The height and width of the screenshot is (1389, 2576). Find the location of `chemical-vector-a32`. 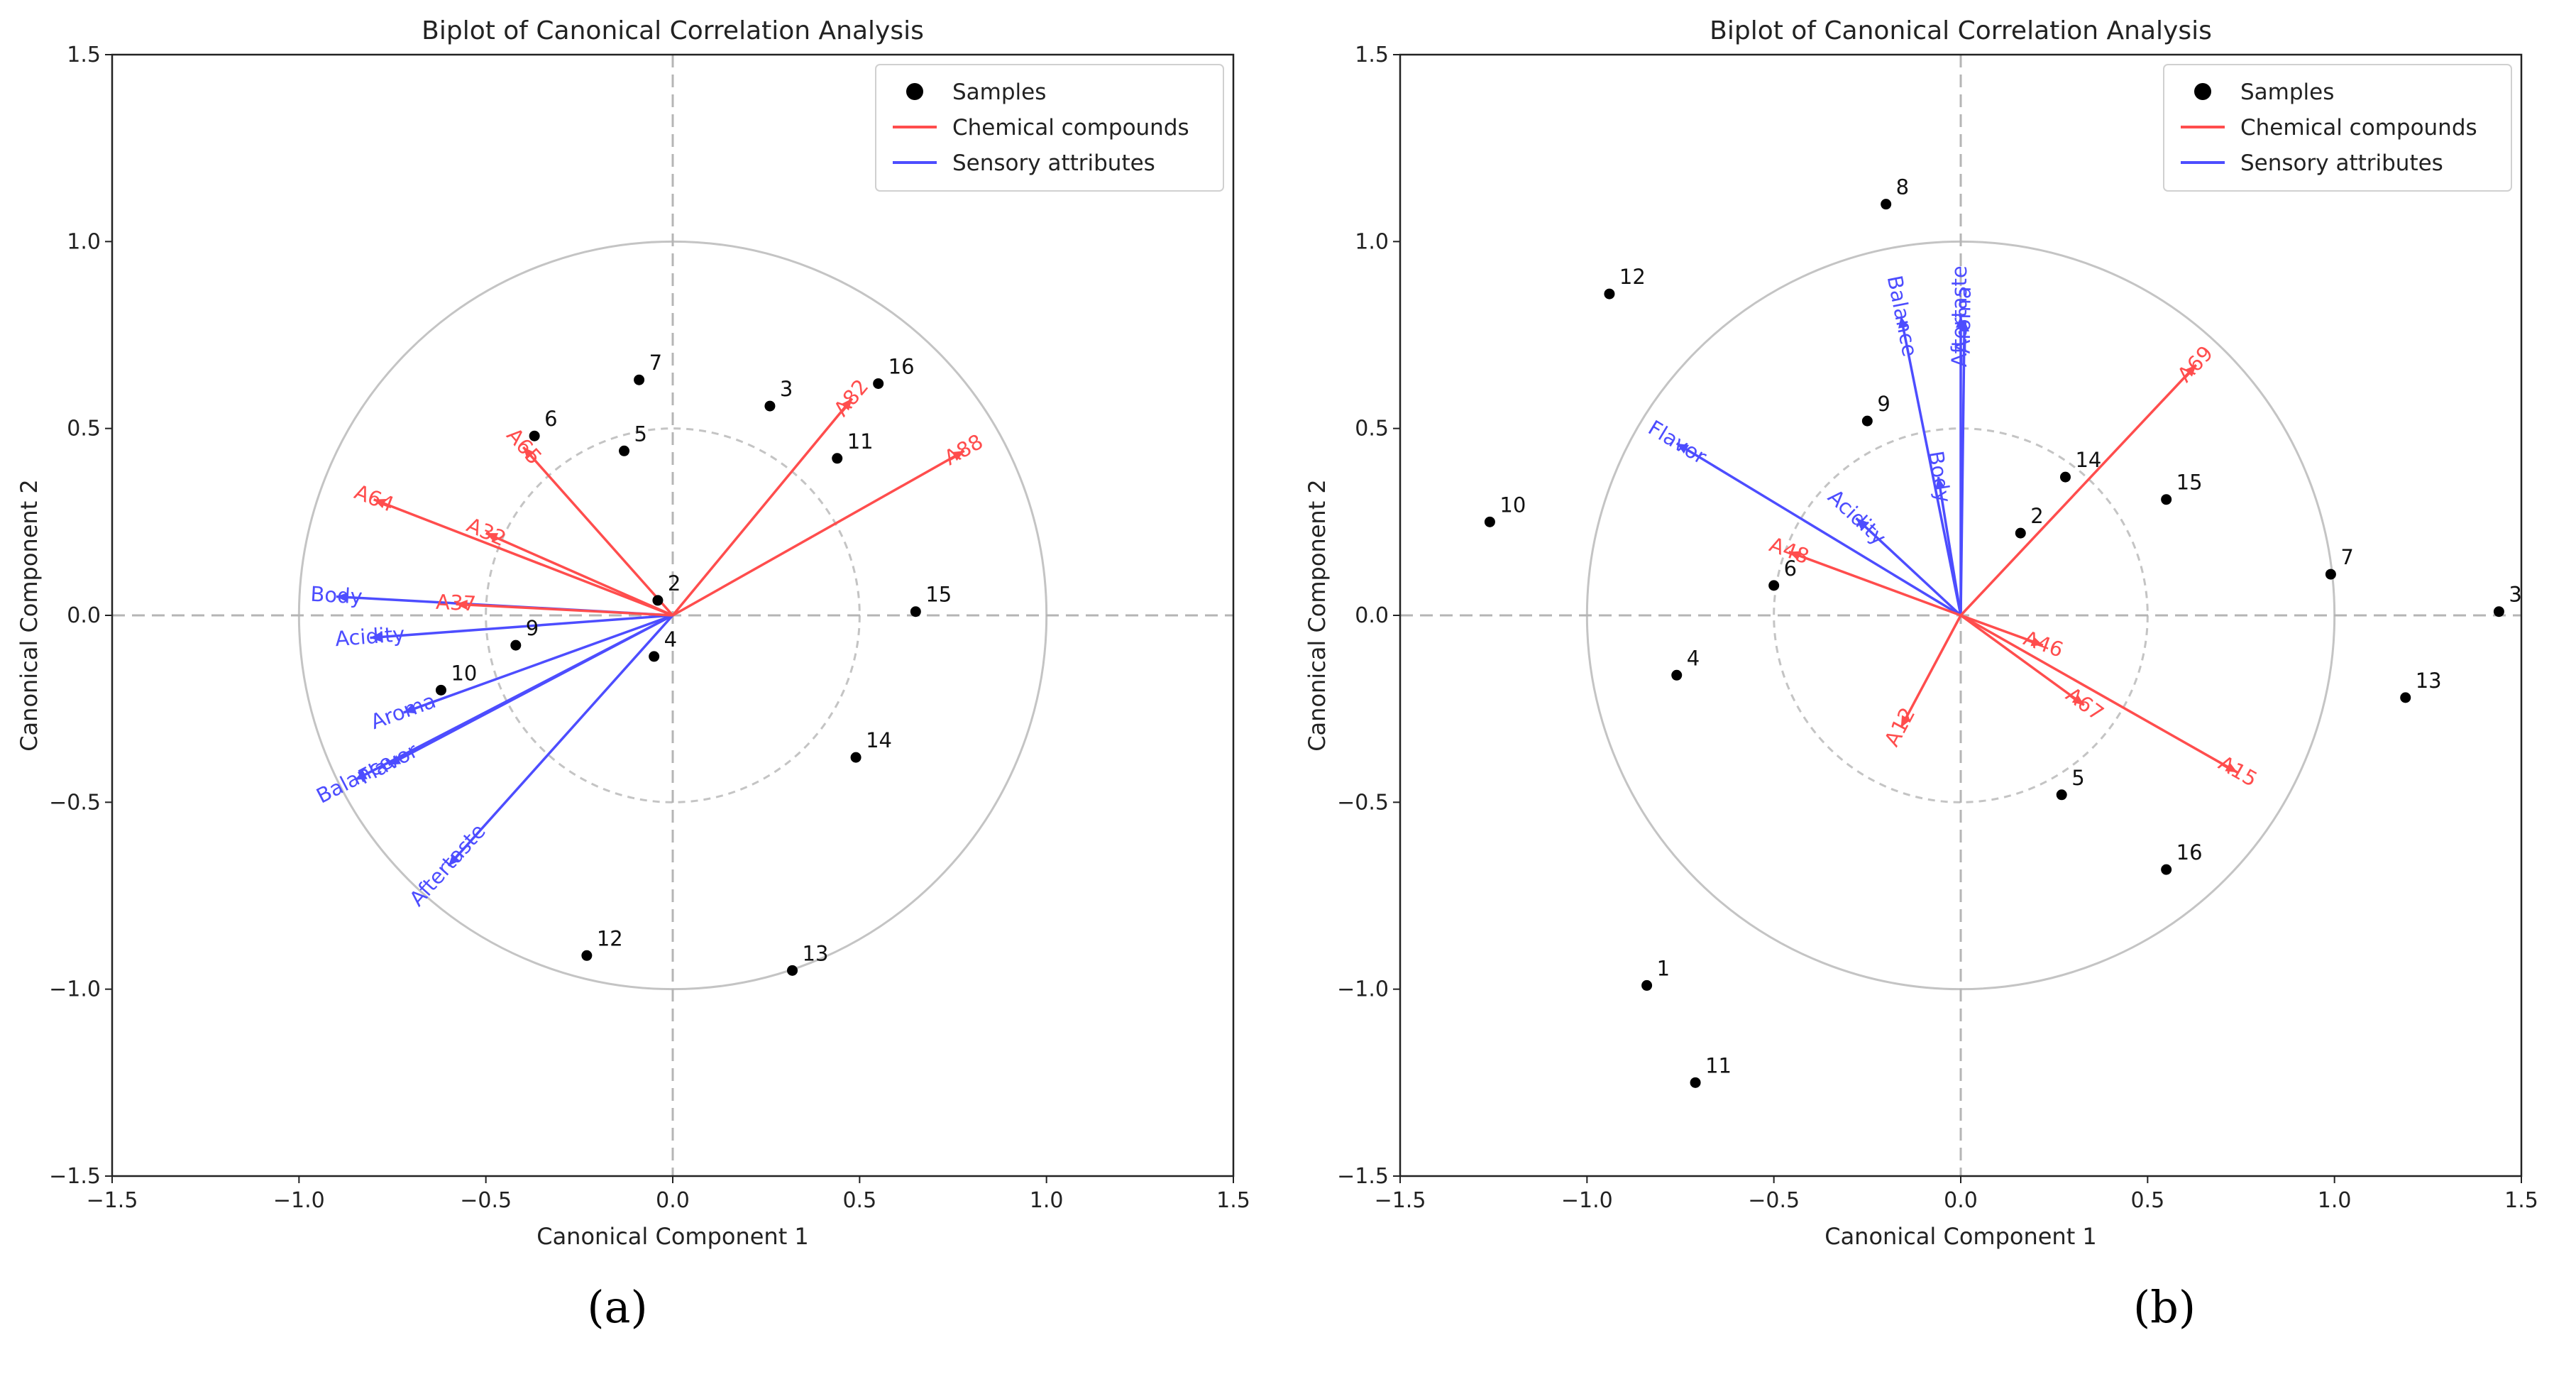

chemical-vector-a32 is located at coordinates (579, 574).